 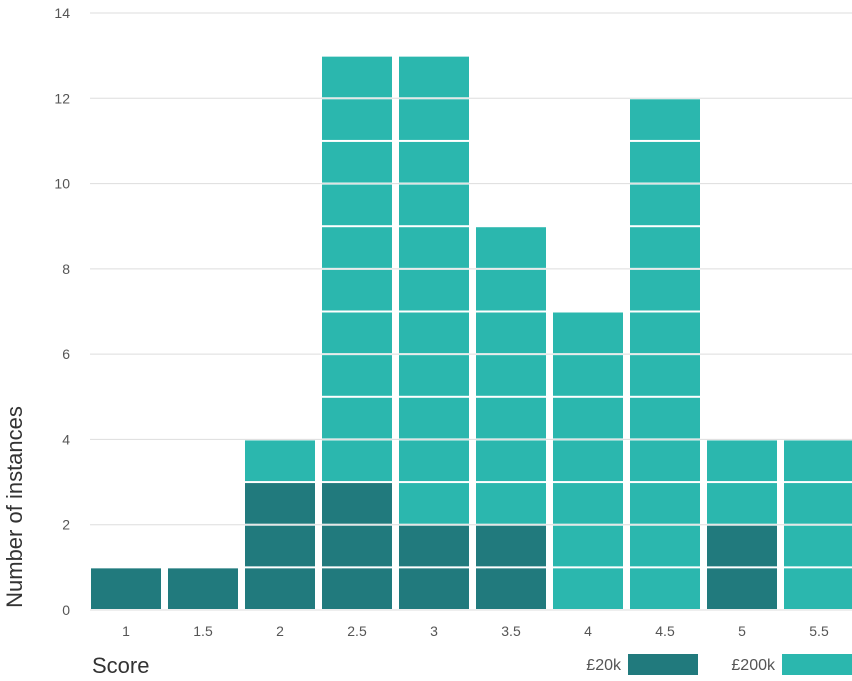 What do you see at coordinates (511, 631) in the screenshot?
I see `x-tick-label: 3.5` at bounding box center [511, 631].